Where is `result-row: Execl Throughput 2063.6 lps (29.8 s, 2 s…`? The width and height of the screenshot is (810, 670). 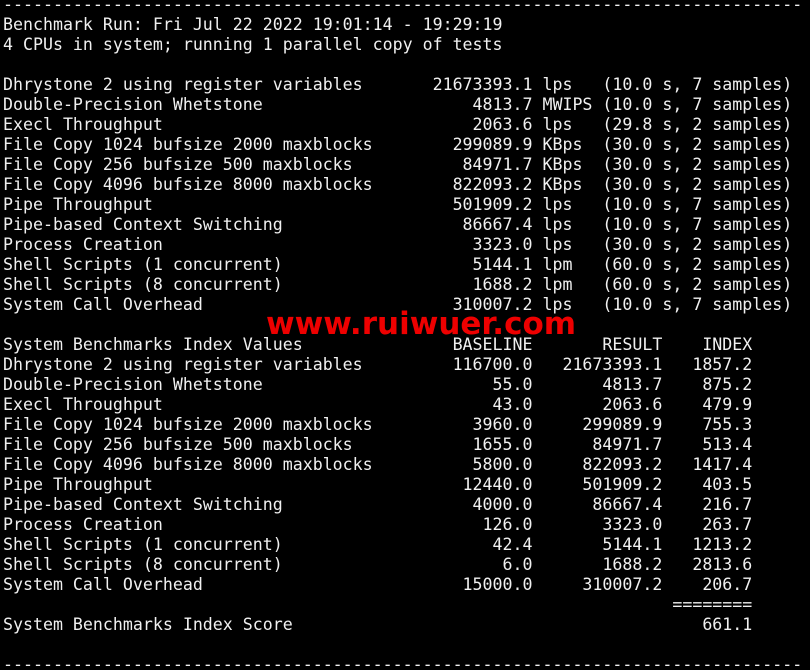 result-row: Execl Throughput 2063.6 lps (29.8 s, 2 s… is located at coordinates (398, 124).